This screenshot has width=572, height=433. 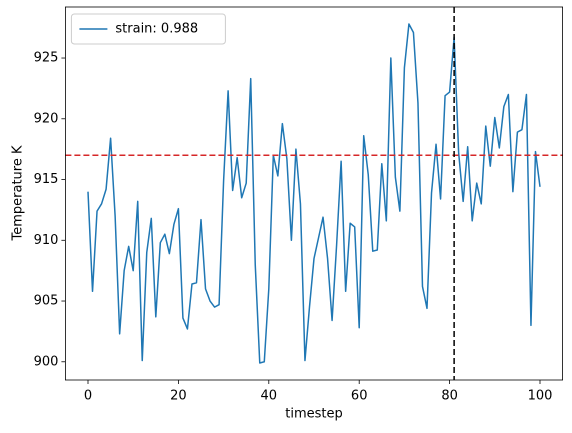 What do you see at coordinates (359, 396) in the screenshot?
I see `x-tick-label: 60` at bounding box center [359, 396].